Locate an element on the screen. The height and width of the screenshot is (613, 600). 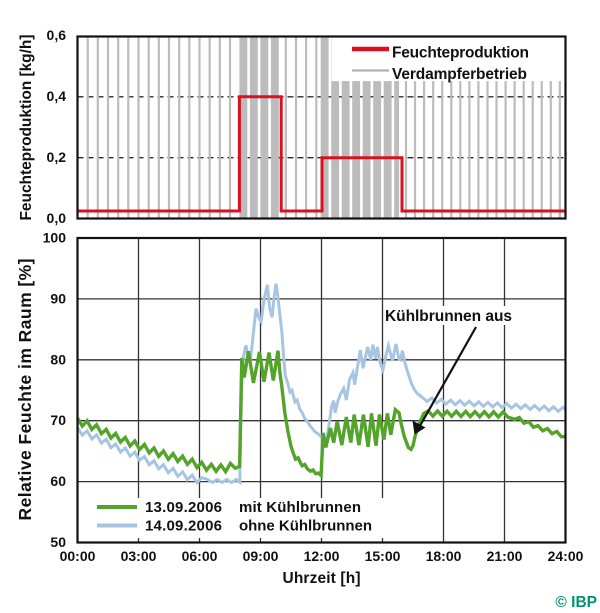
svg-text: 03:00 is located at coordinates (139, 556).